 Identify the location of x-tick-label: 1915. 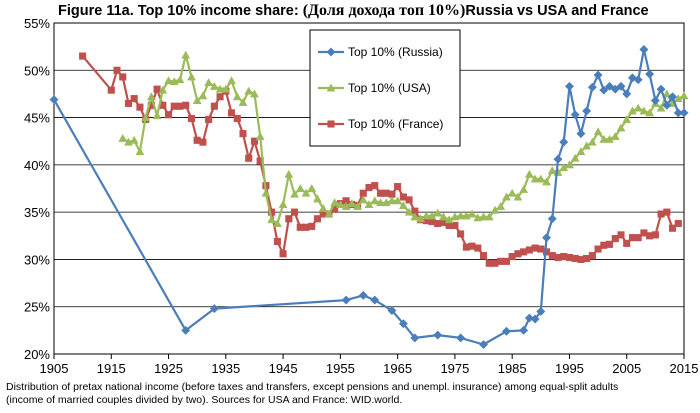
(111, 368).